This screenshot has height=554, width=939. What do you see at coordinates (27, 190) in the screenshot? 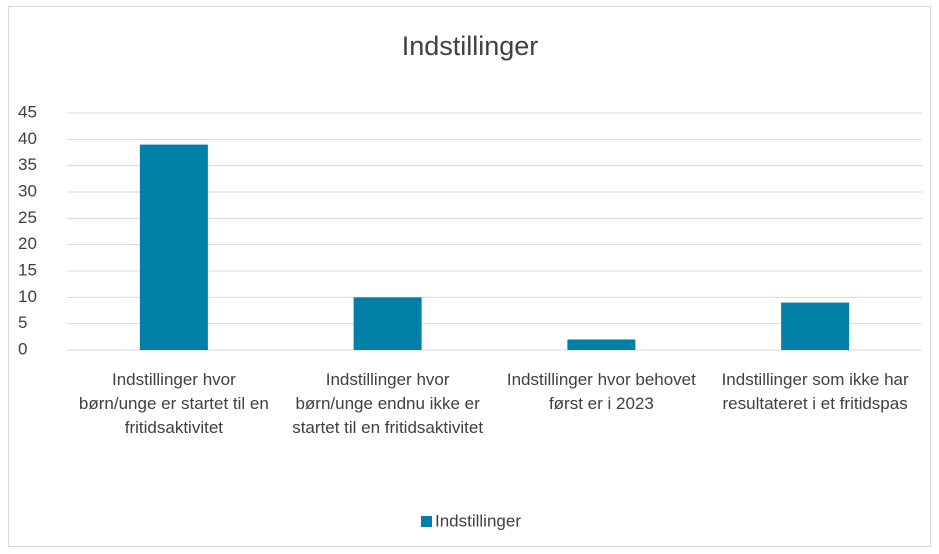
I see `y-tick-label: 30` at bounding box center [27, 190].